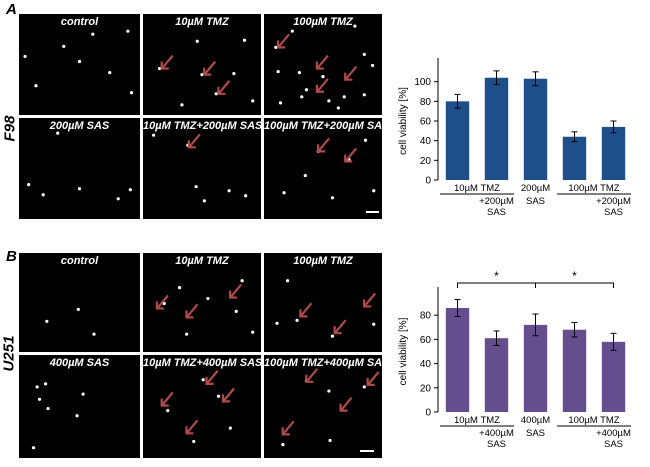  I want to click on row-label-f98: F98, so click(10, 128).